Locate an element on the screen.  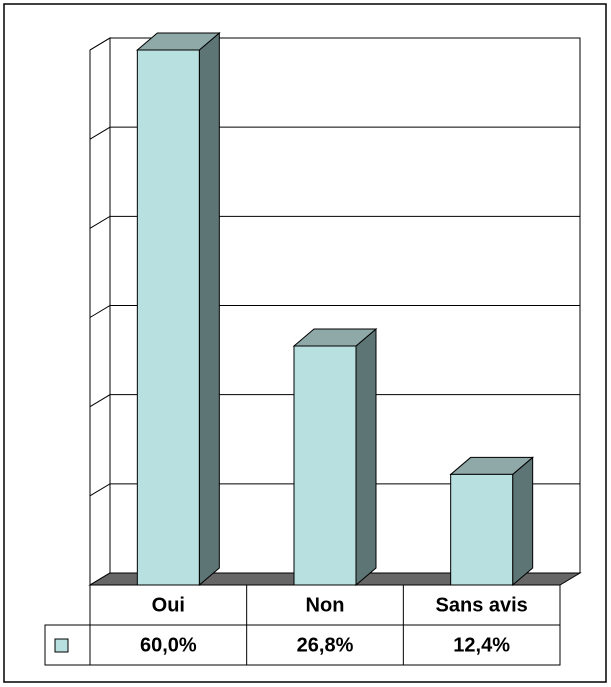
category-label: Non is located at coordinates (325, 605).